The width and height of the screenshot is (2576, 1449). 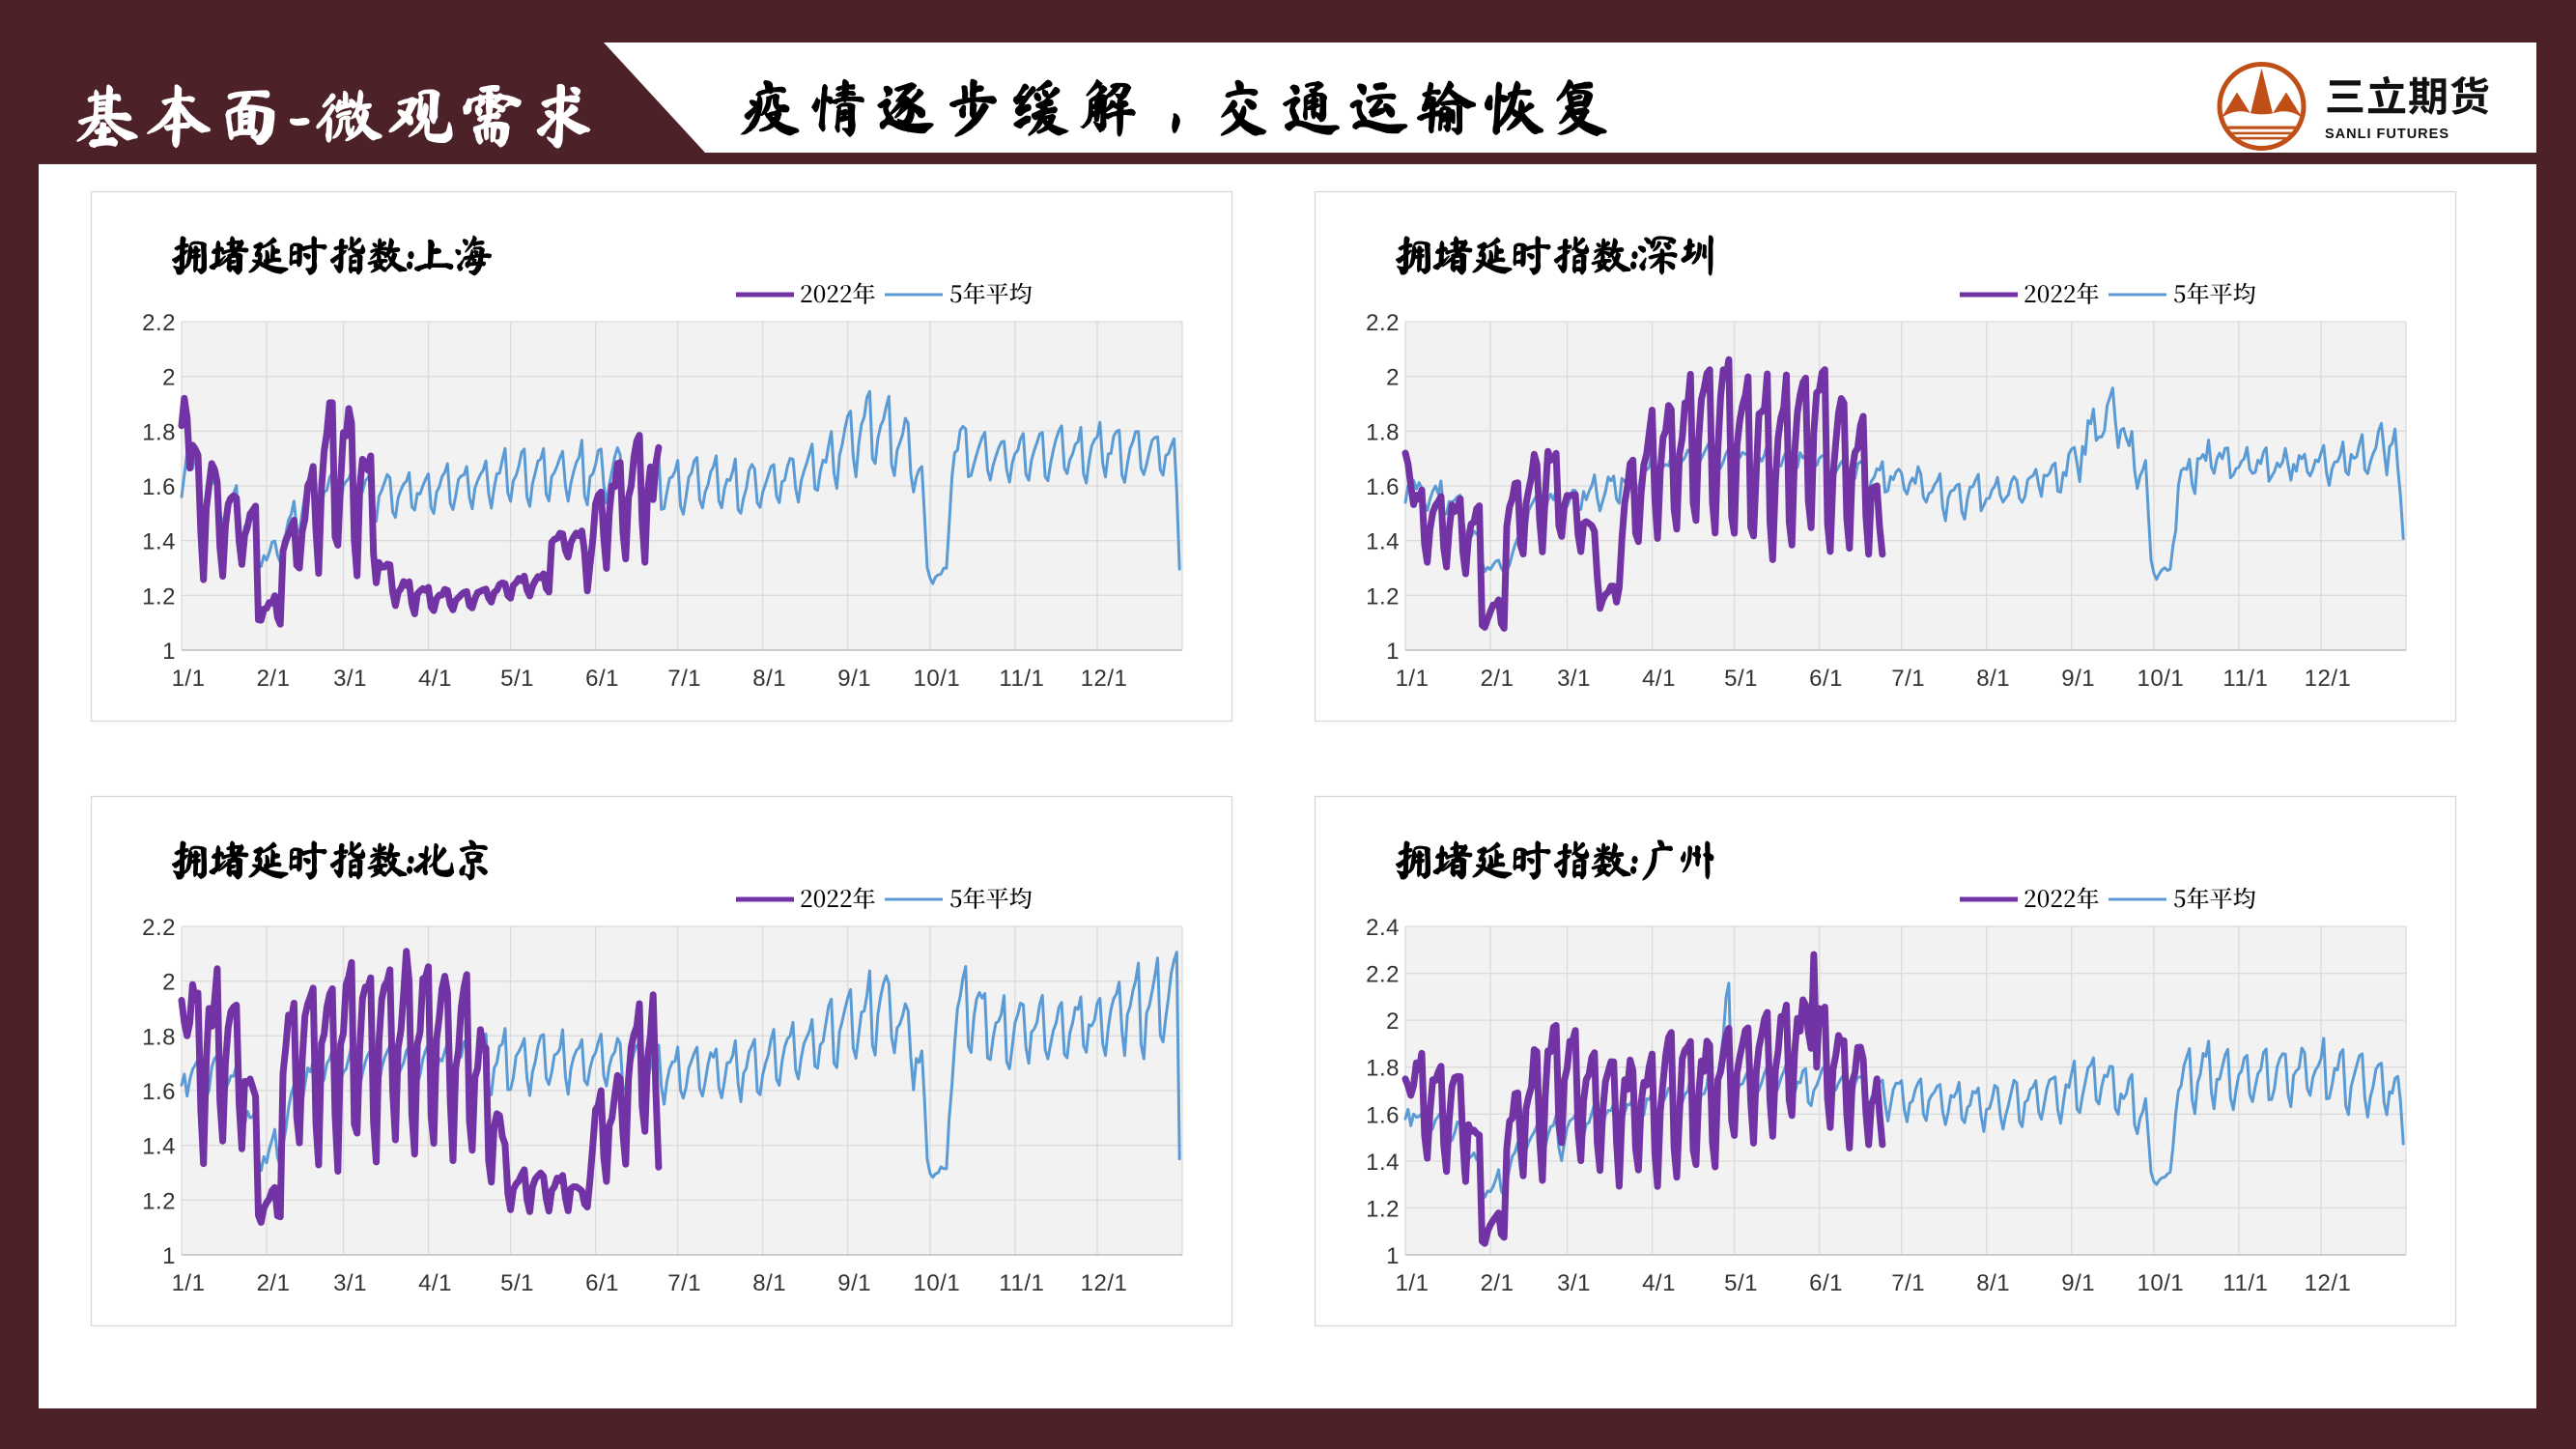 What do you see at coordinates (1383, 928) in the screenshot?
I see `svg-text: 2.4` at bounding box center [1383, 928].